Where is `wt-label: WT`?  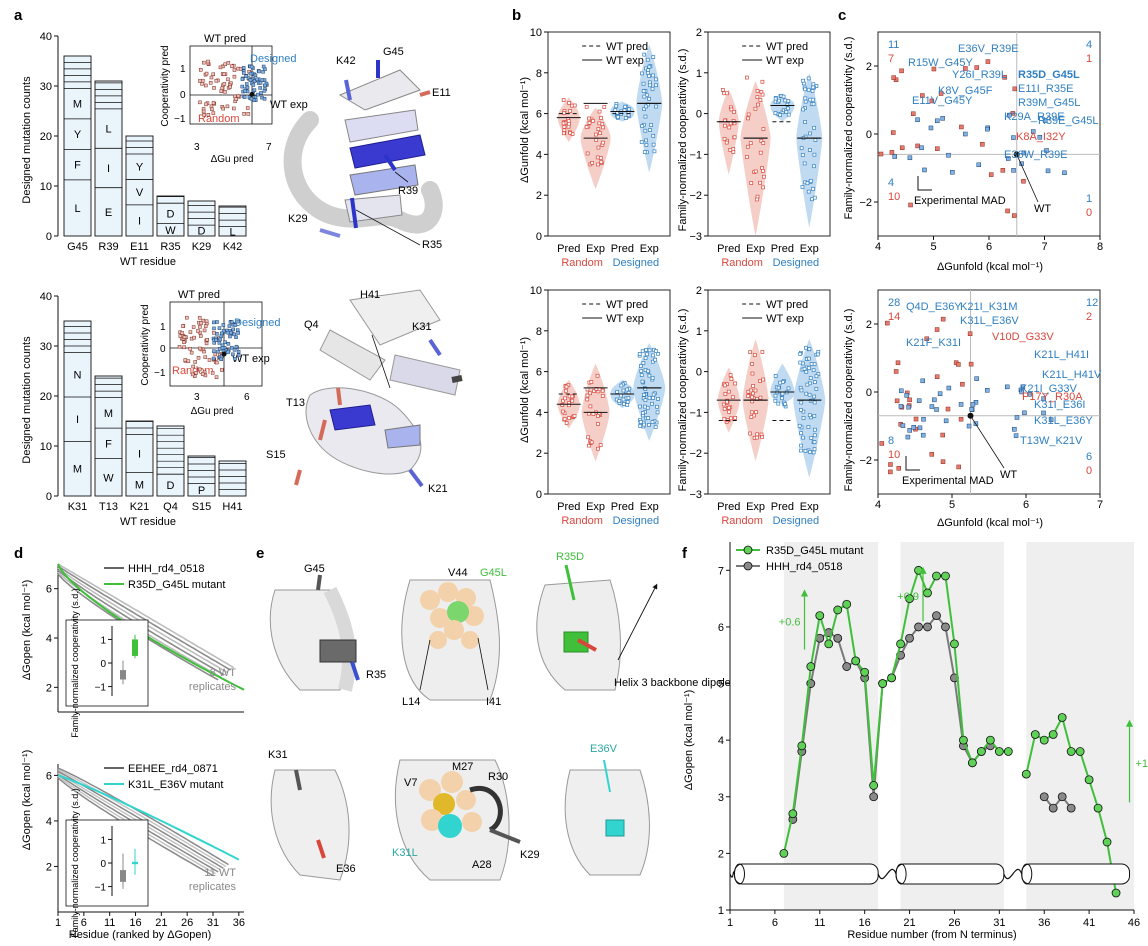
wt-label: WT is located at coordinates (1042, 209).